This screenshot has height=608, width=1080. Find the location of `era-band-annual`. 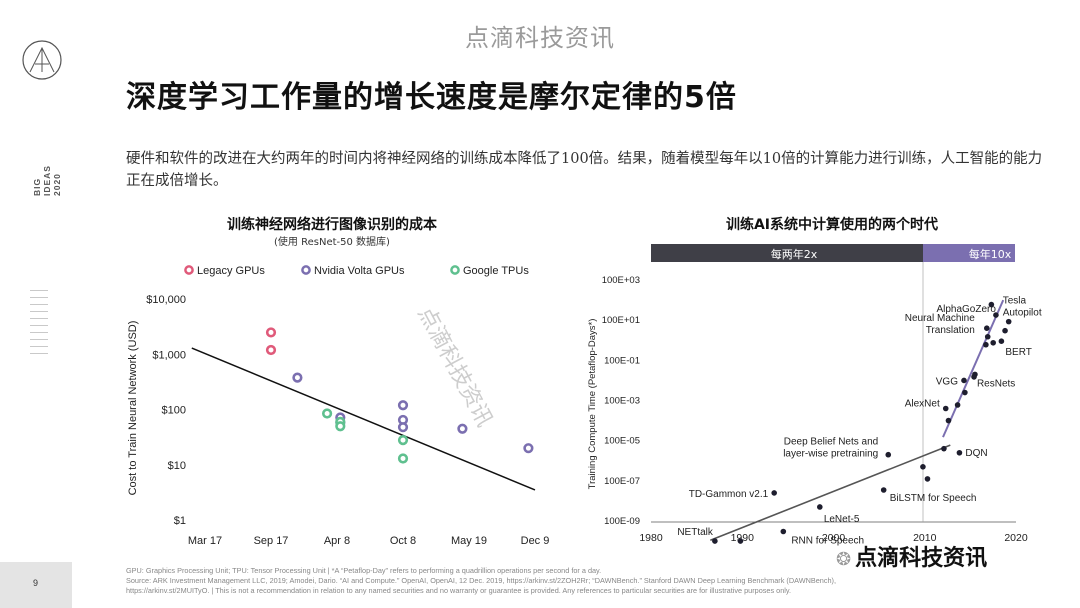

era-band-annual is located at coordinates (969, 253).